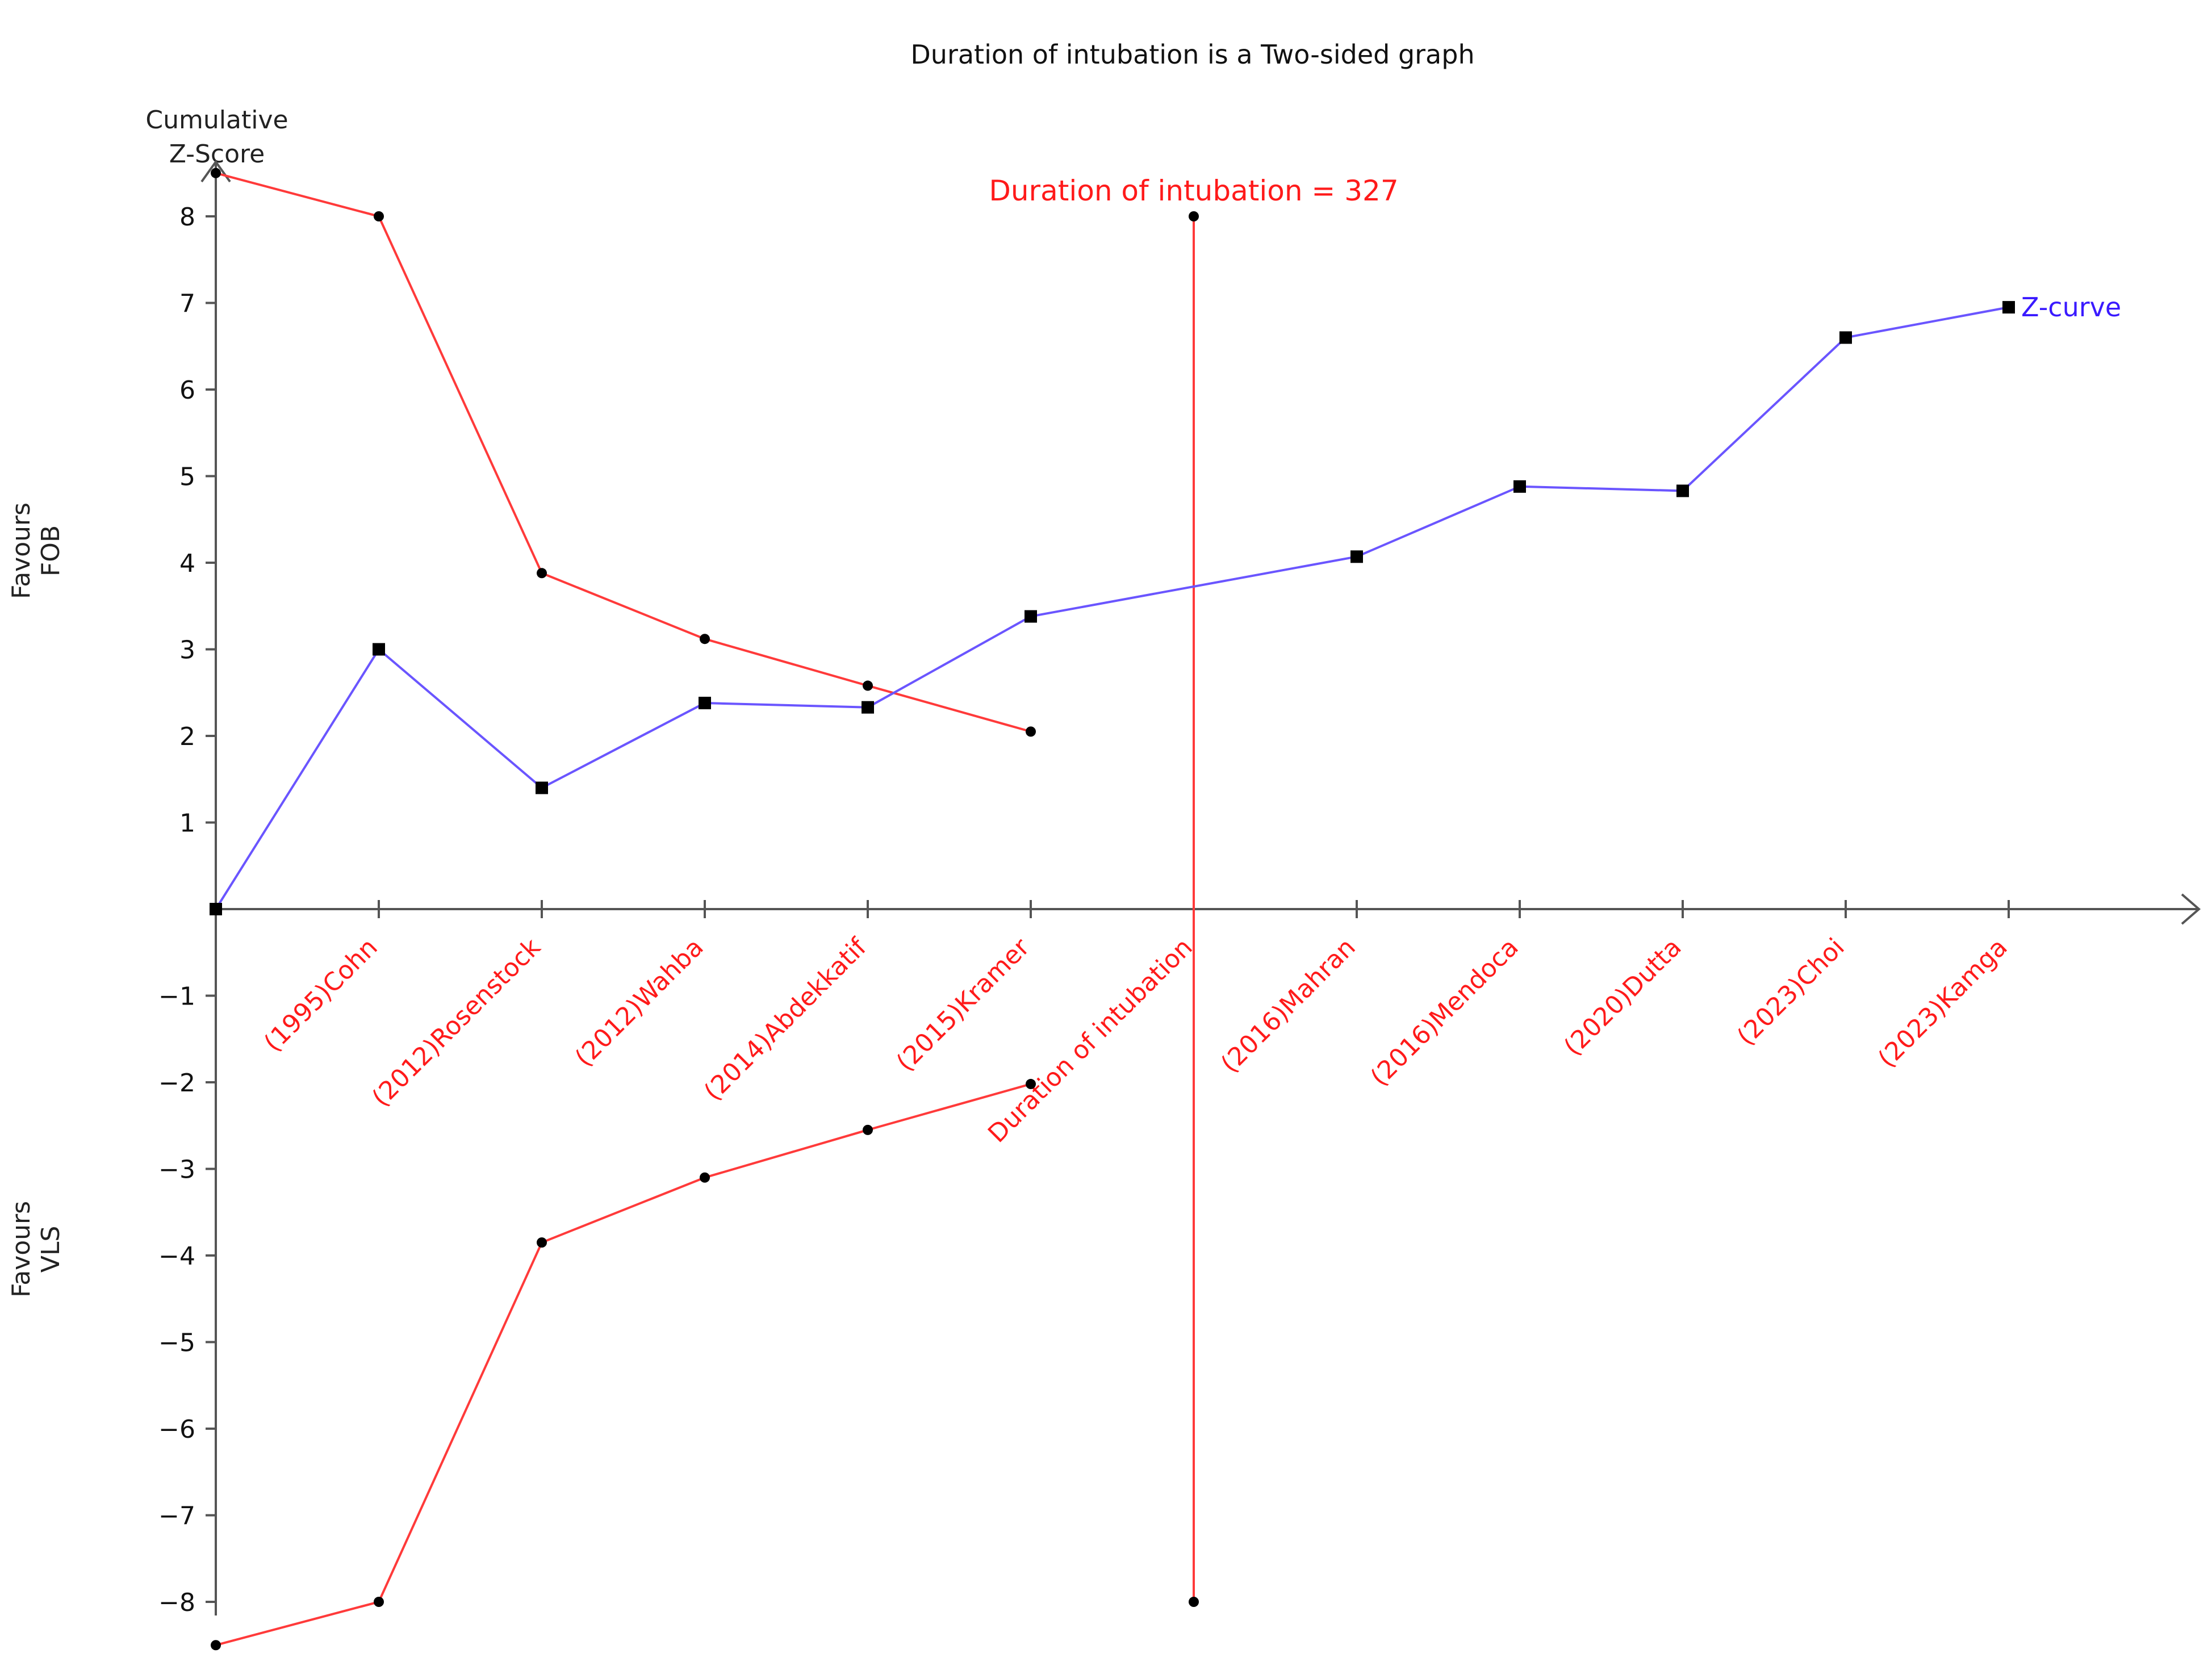 The width and height of the screenshot is (2212, 1670). I want to click on y-axis-label-line1: Cumulative, so click(216, 120).